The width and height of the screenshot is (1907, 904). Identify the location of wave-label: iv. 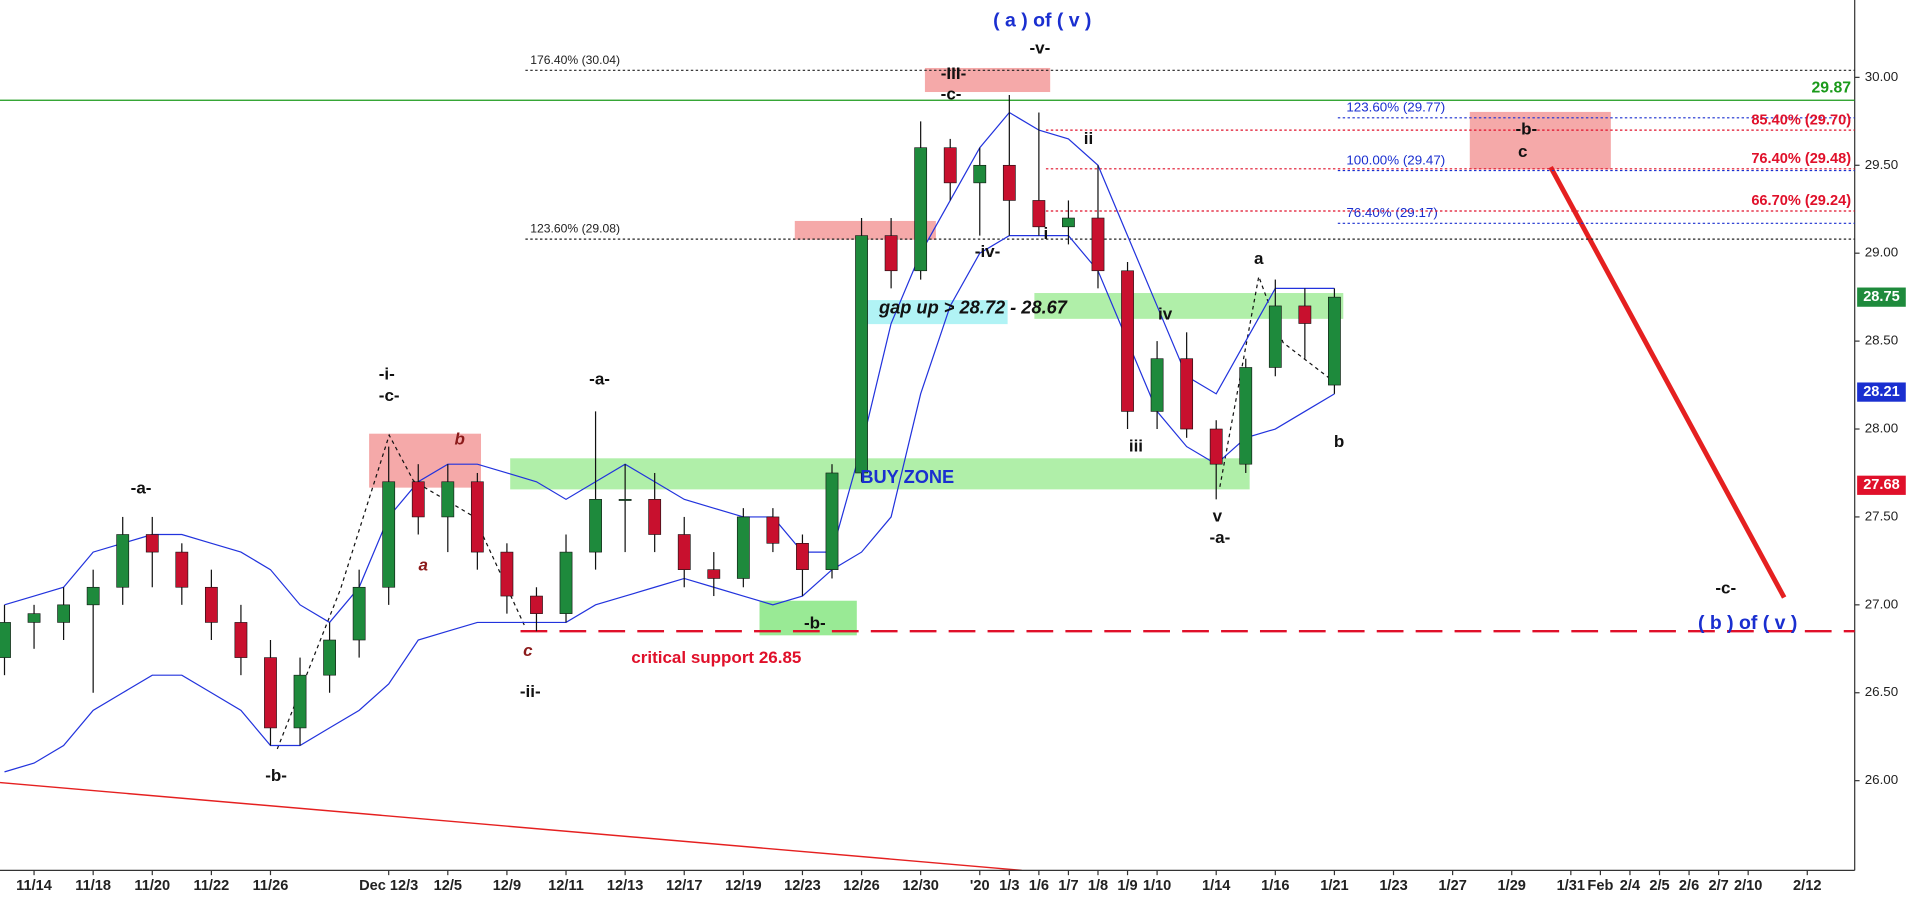
(1165, 313).